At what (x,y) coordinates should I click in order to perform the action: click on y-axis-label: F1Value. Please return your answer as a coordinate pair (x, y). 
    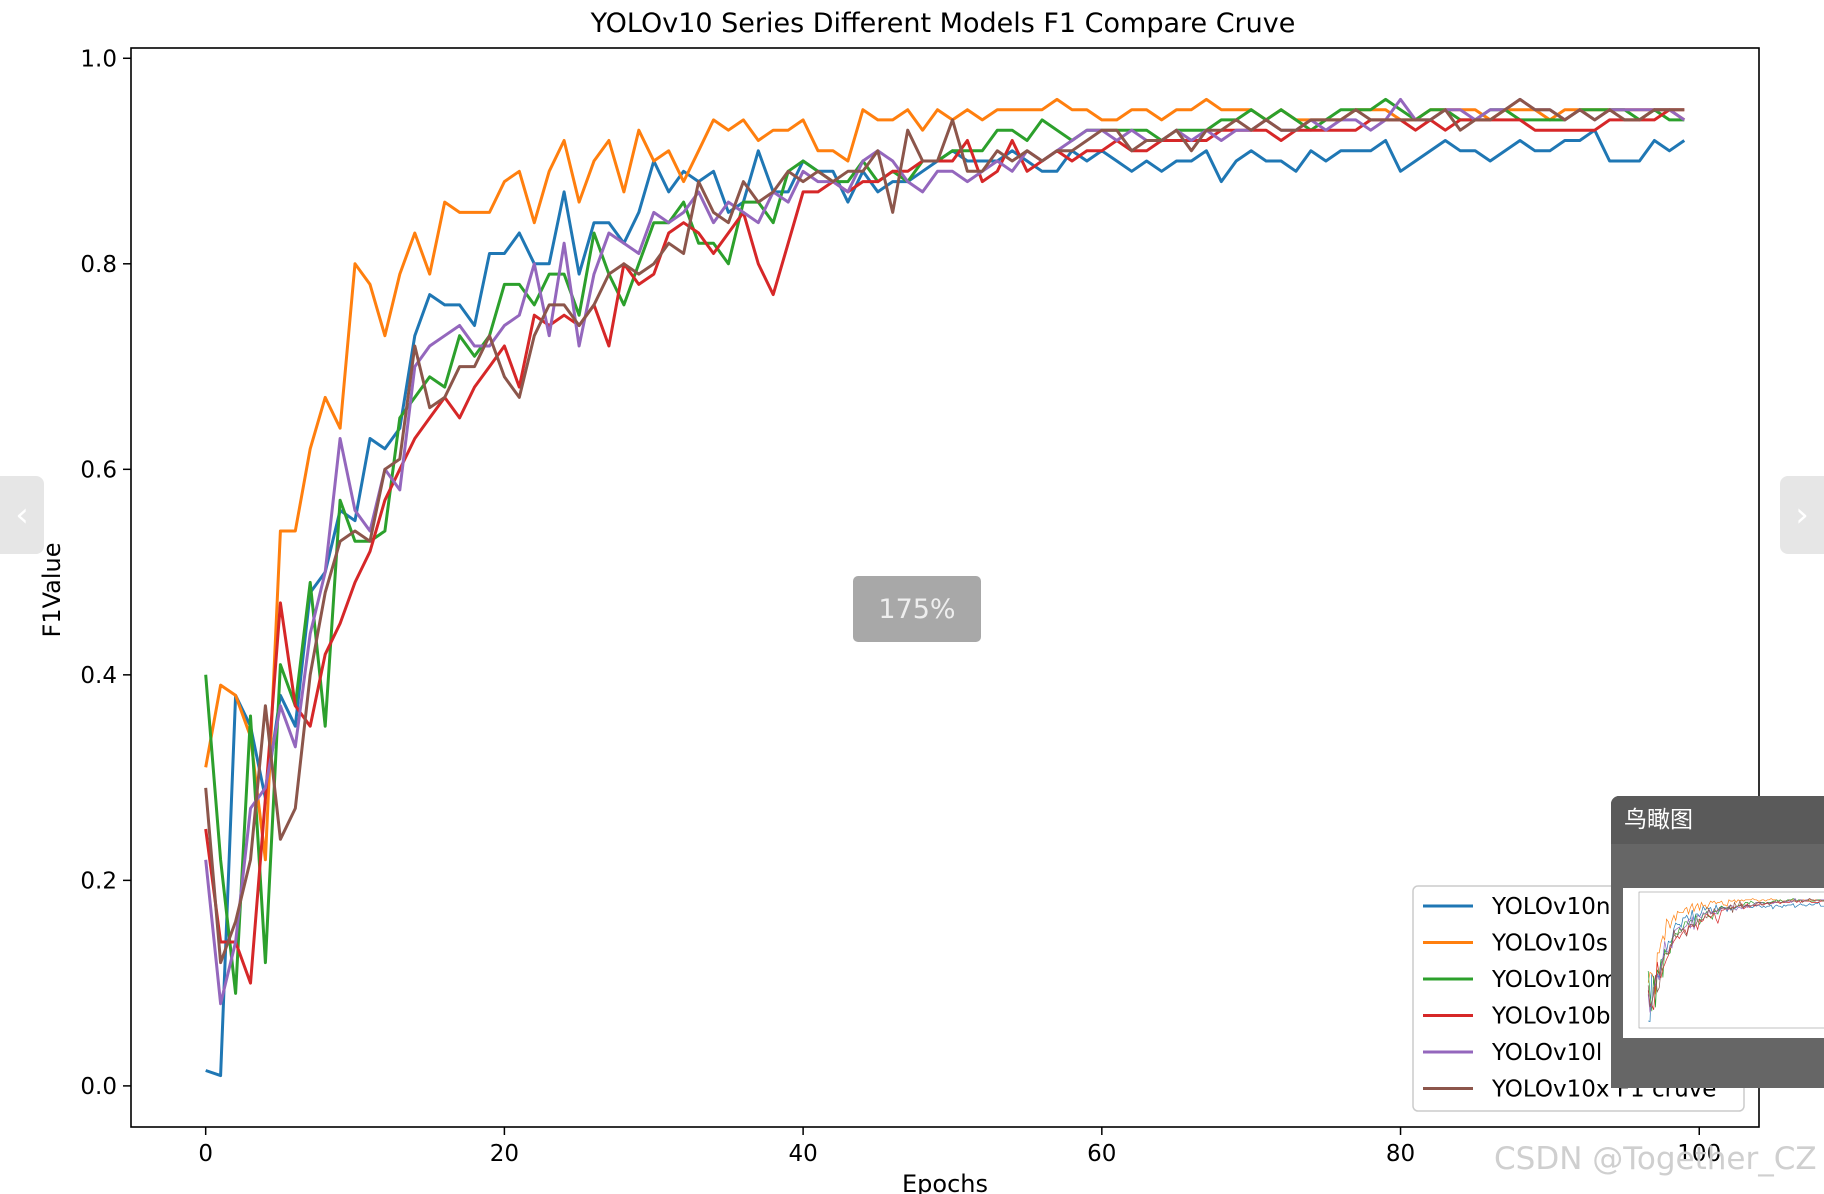
    Looking at the image, I should click on (52, 590).